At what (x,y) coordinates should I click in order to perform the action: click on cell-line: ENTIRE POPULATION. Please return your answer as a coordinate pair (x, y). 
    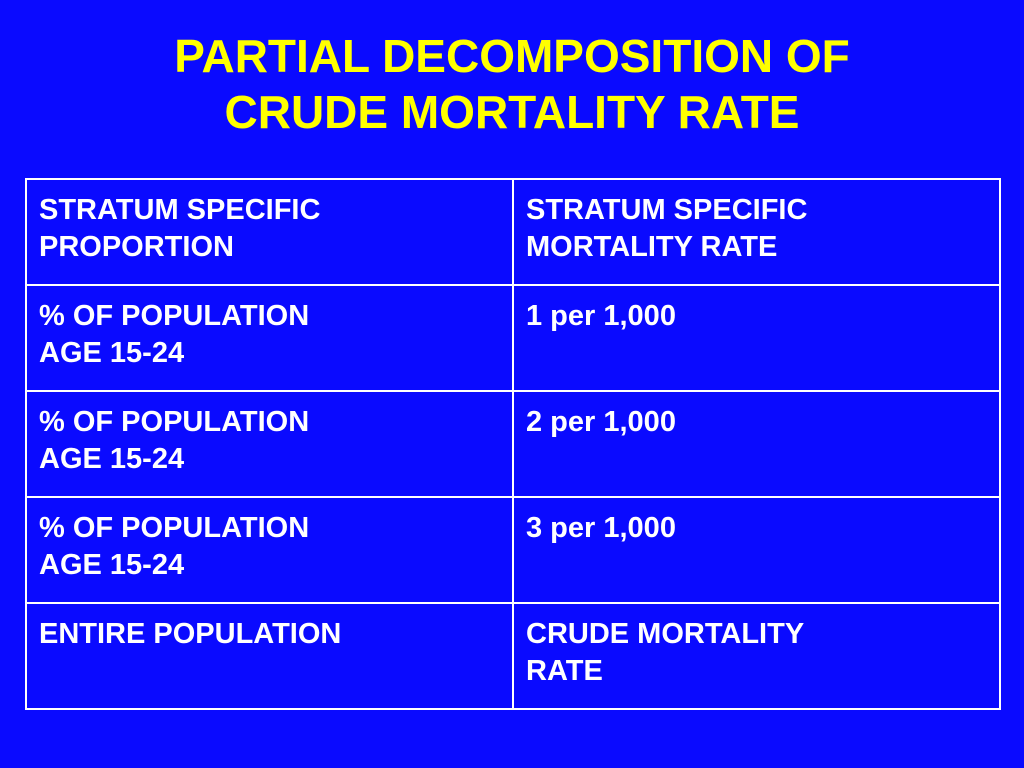
    Looking at the image, I should click on (190, 634).